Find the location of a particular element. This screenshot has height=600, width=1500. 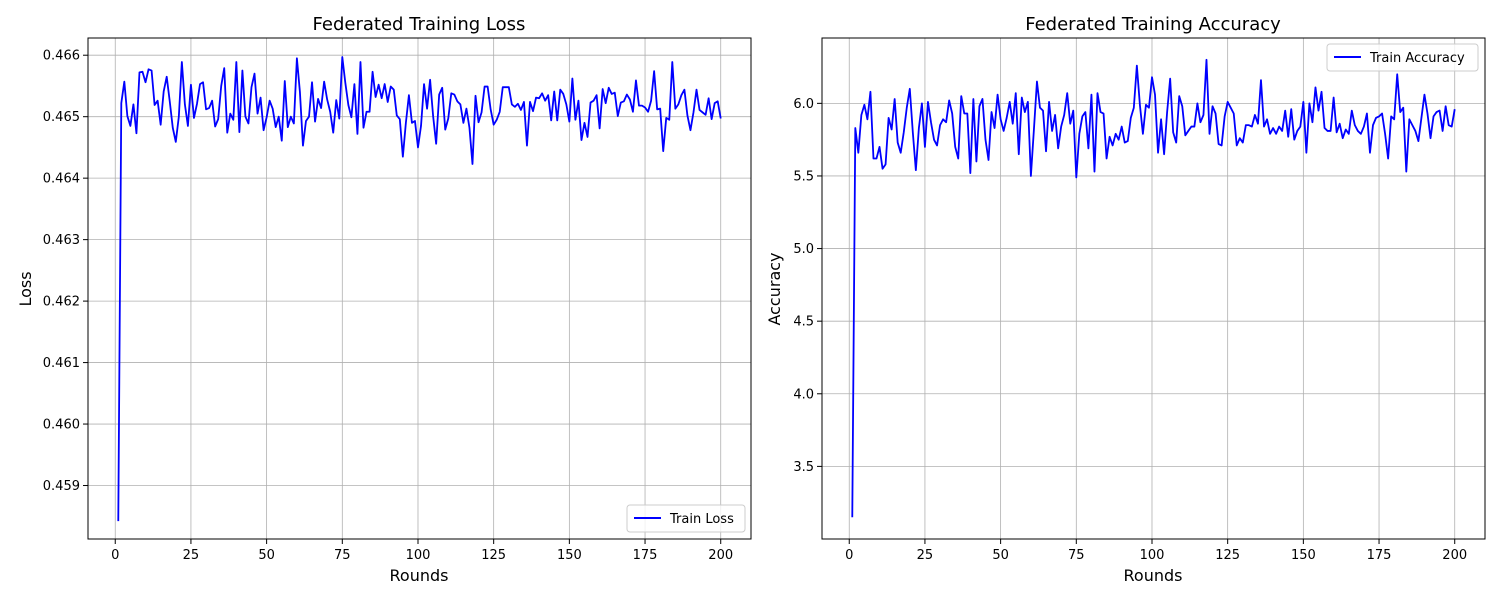

accuracy-x-tick-label: 175 is located at coordinates (1379, 555).